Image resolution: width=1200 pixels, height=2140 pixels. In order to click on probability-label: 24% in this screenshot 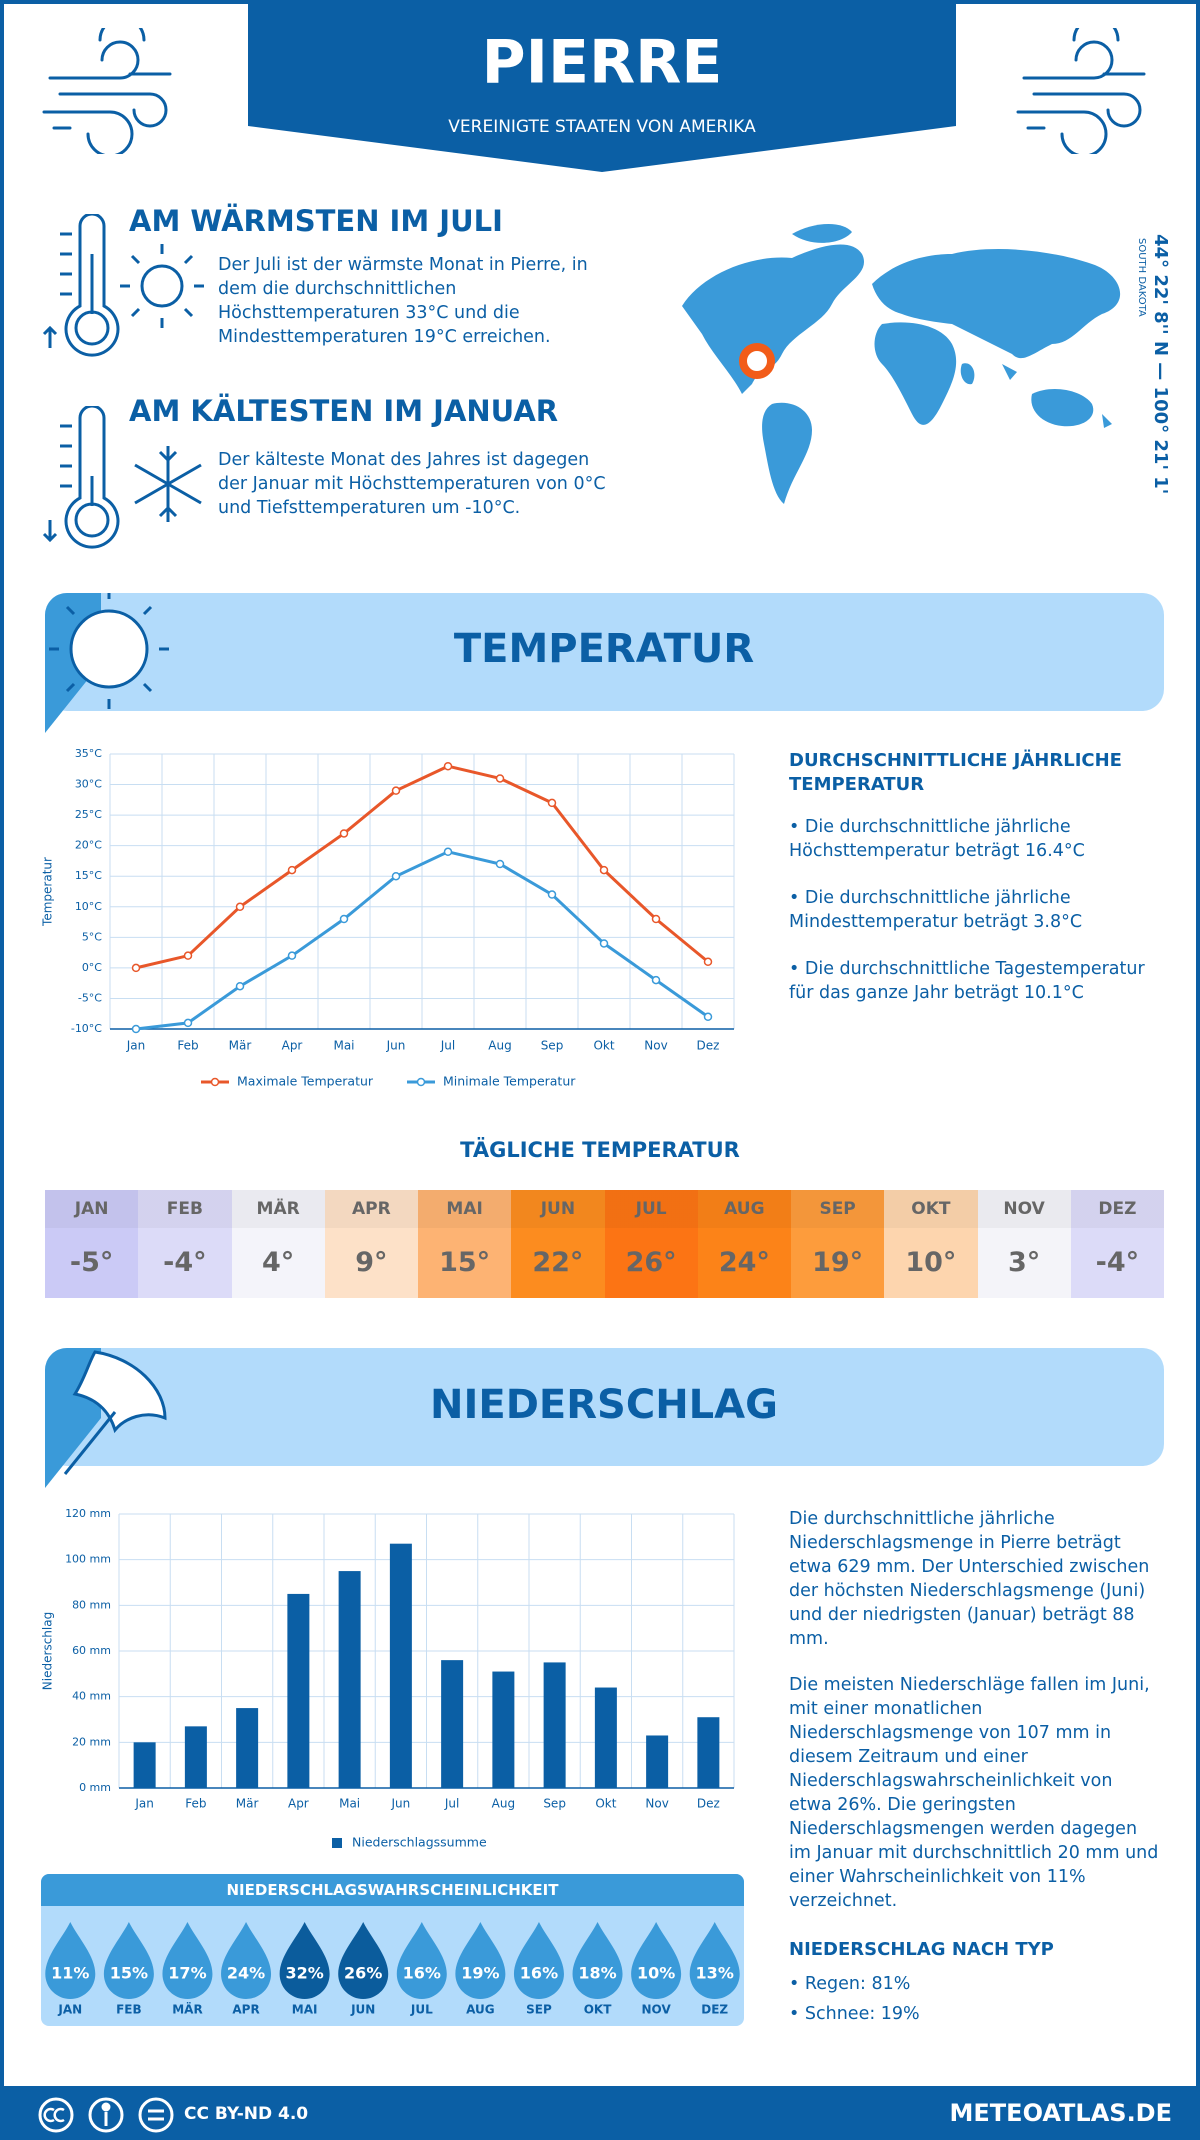, I will do `click(246, 1973)`.